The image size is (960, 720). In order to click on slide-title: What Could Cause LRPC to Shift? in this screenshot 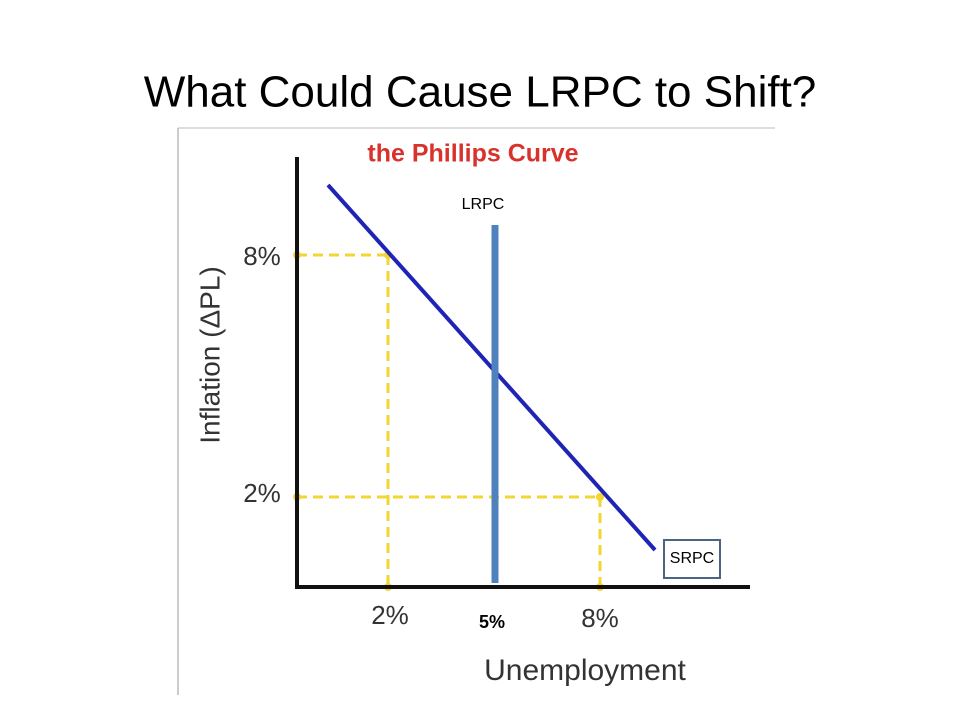, I will do `click(480, 92)`.